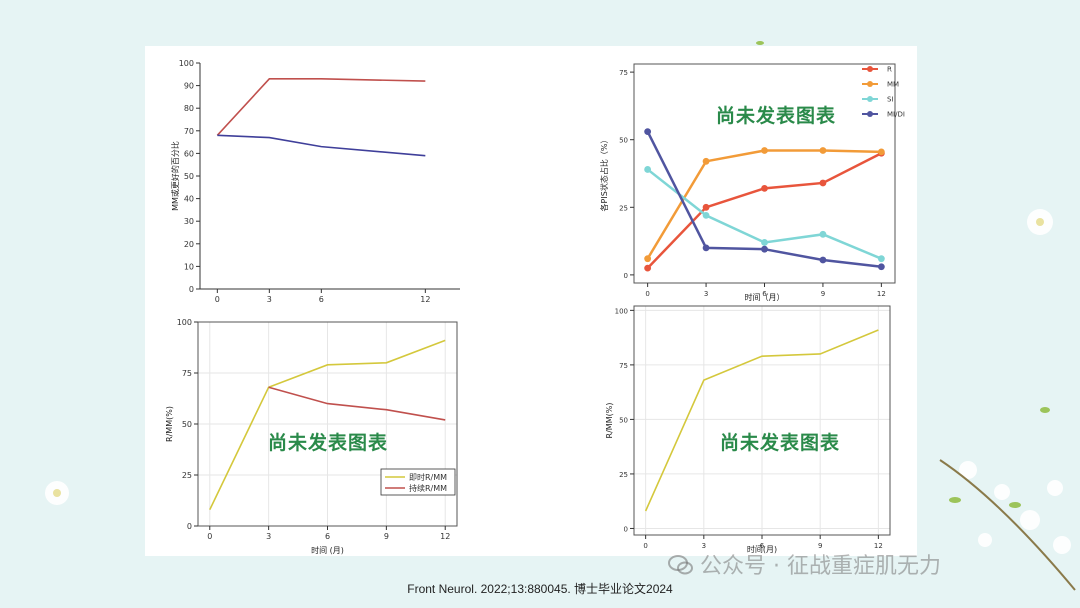 This screenshot has height=608, width=1080. I want to click on x-axis-title: 时间(月), so click(762, 549).